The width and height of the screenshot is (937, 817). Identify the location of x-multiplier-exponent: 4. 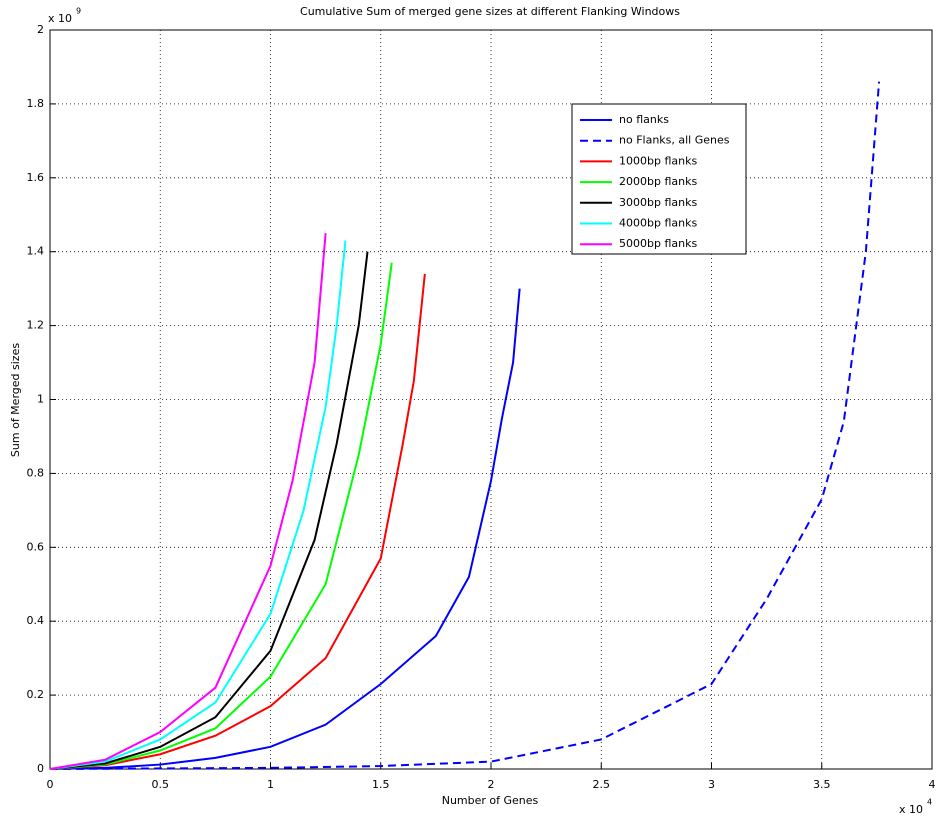
(929, 802).